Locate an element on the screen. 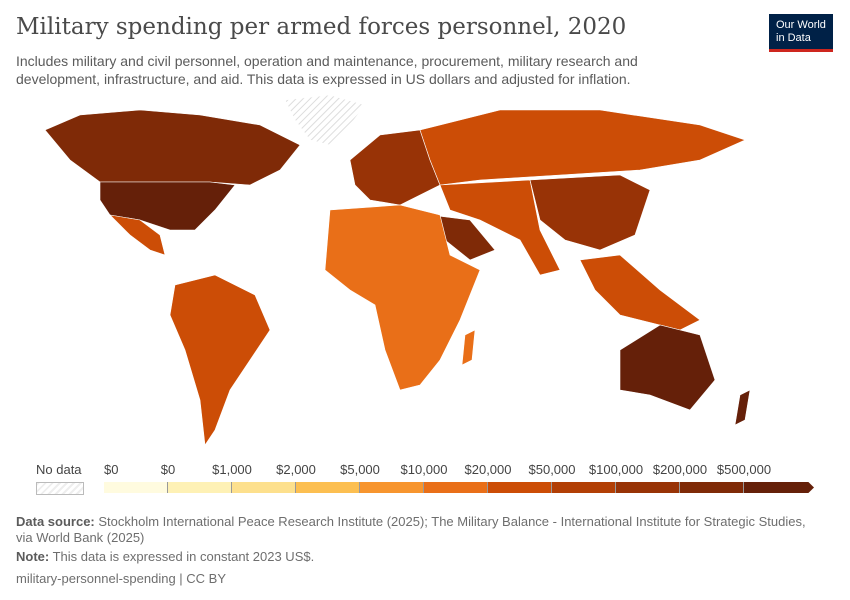 Image resolution: width=850 pixels, height=600 pixels. legend-label: $20,000 is located at coordinates (488, 469).